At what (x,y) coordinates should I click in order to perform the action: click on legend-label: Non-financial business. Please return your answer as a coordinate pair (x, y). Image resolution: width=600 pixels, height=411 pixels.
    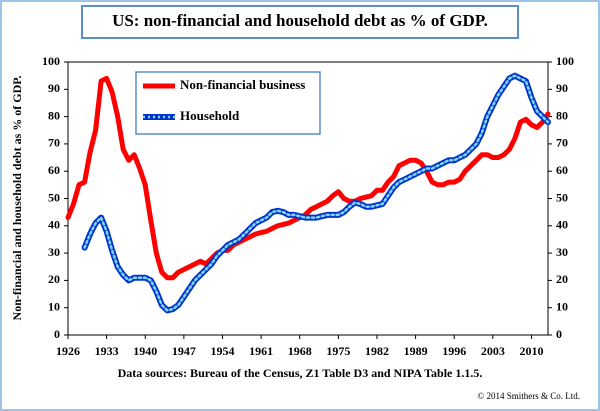
    Looking at the image, I should click on (242, 84).